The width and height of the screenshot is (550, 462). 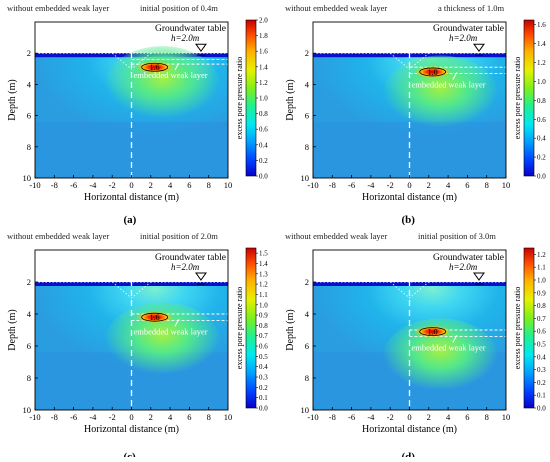 I want to click on x-tick-label: 0, so click(x=409, y=417).